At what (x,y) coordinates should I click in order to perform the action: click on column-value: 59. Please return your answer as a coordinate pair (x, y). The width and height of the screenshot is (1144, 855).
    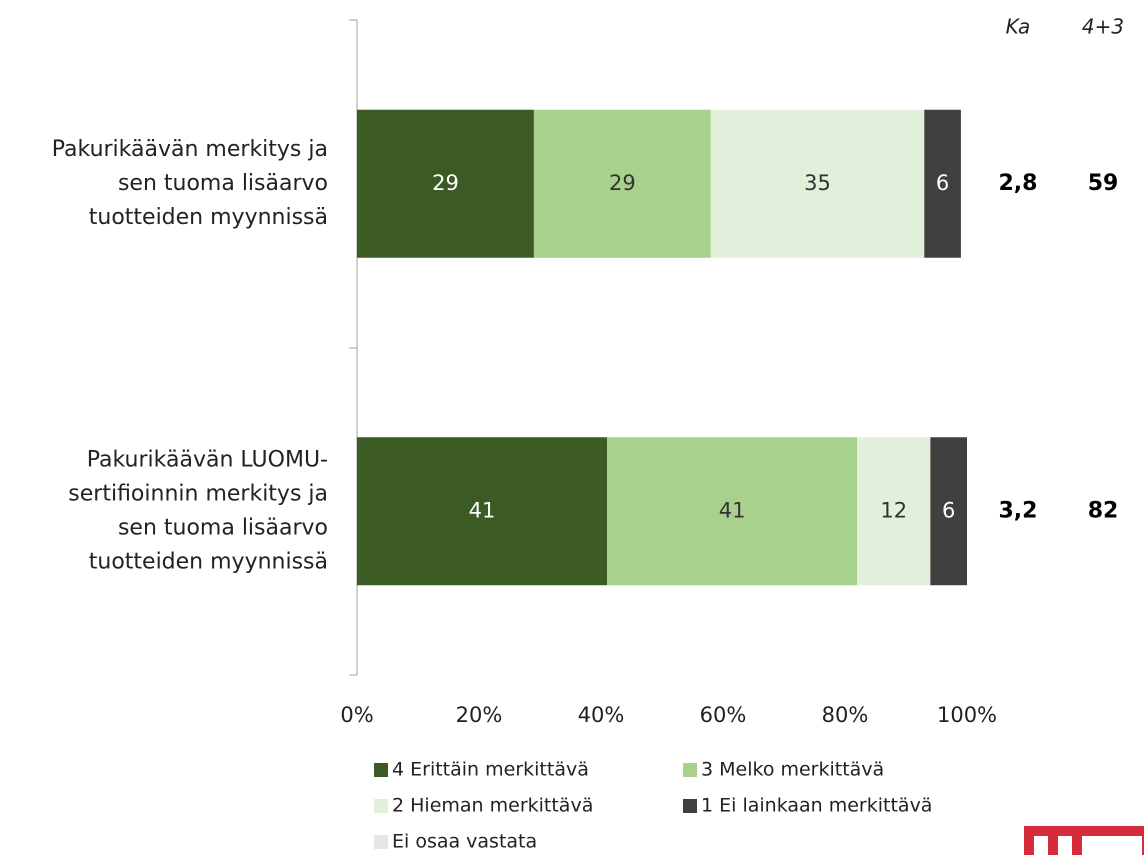
    Looking at the image, I should click on (1103, 183).